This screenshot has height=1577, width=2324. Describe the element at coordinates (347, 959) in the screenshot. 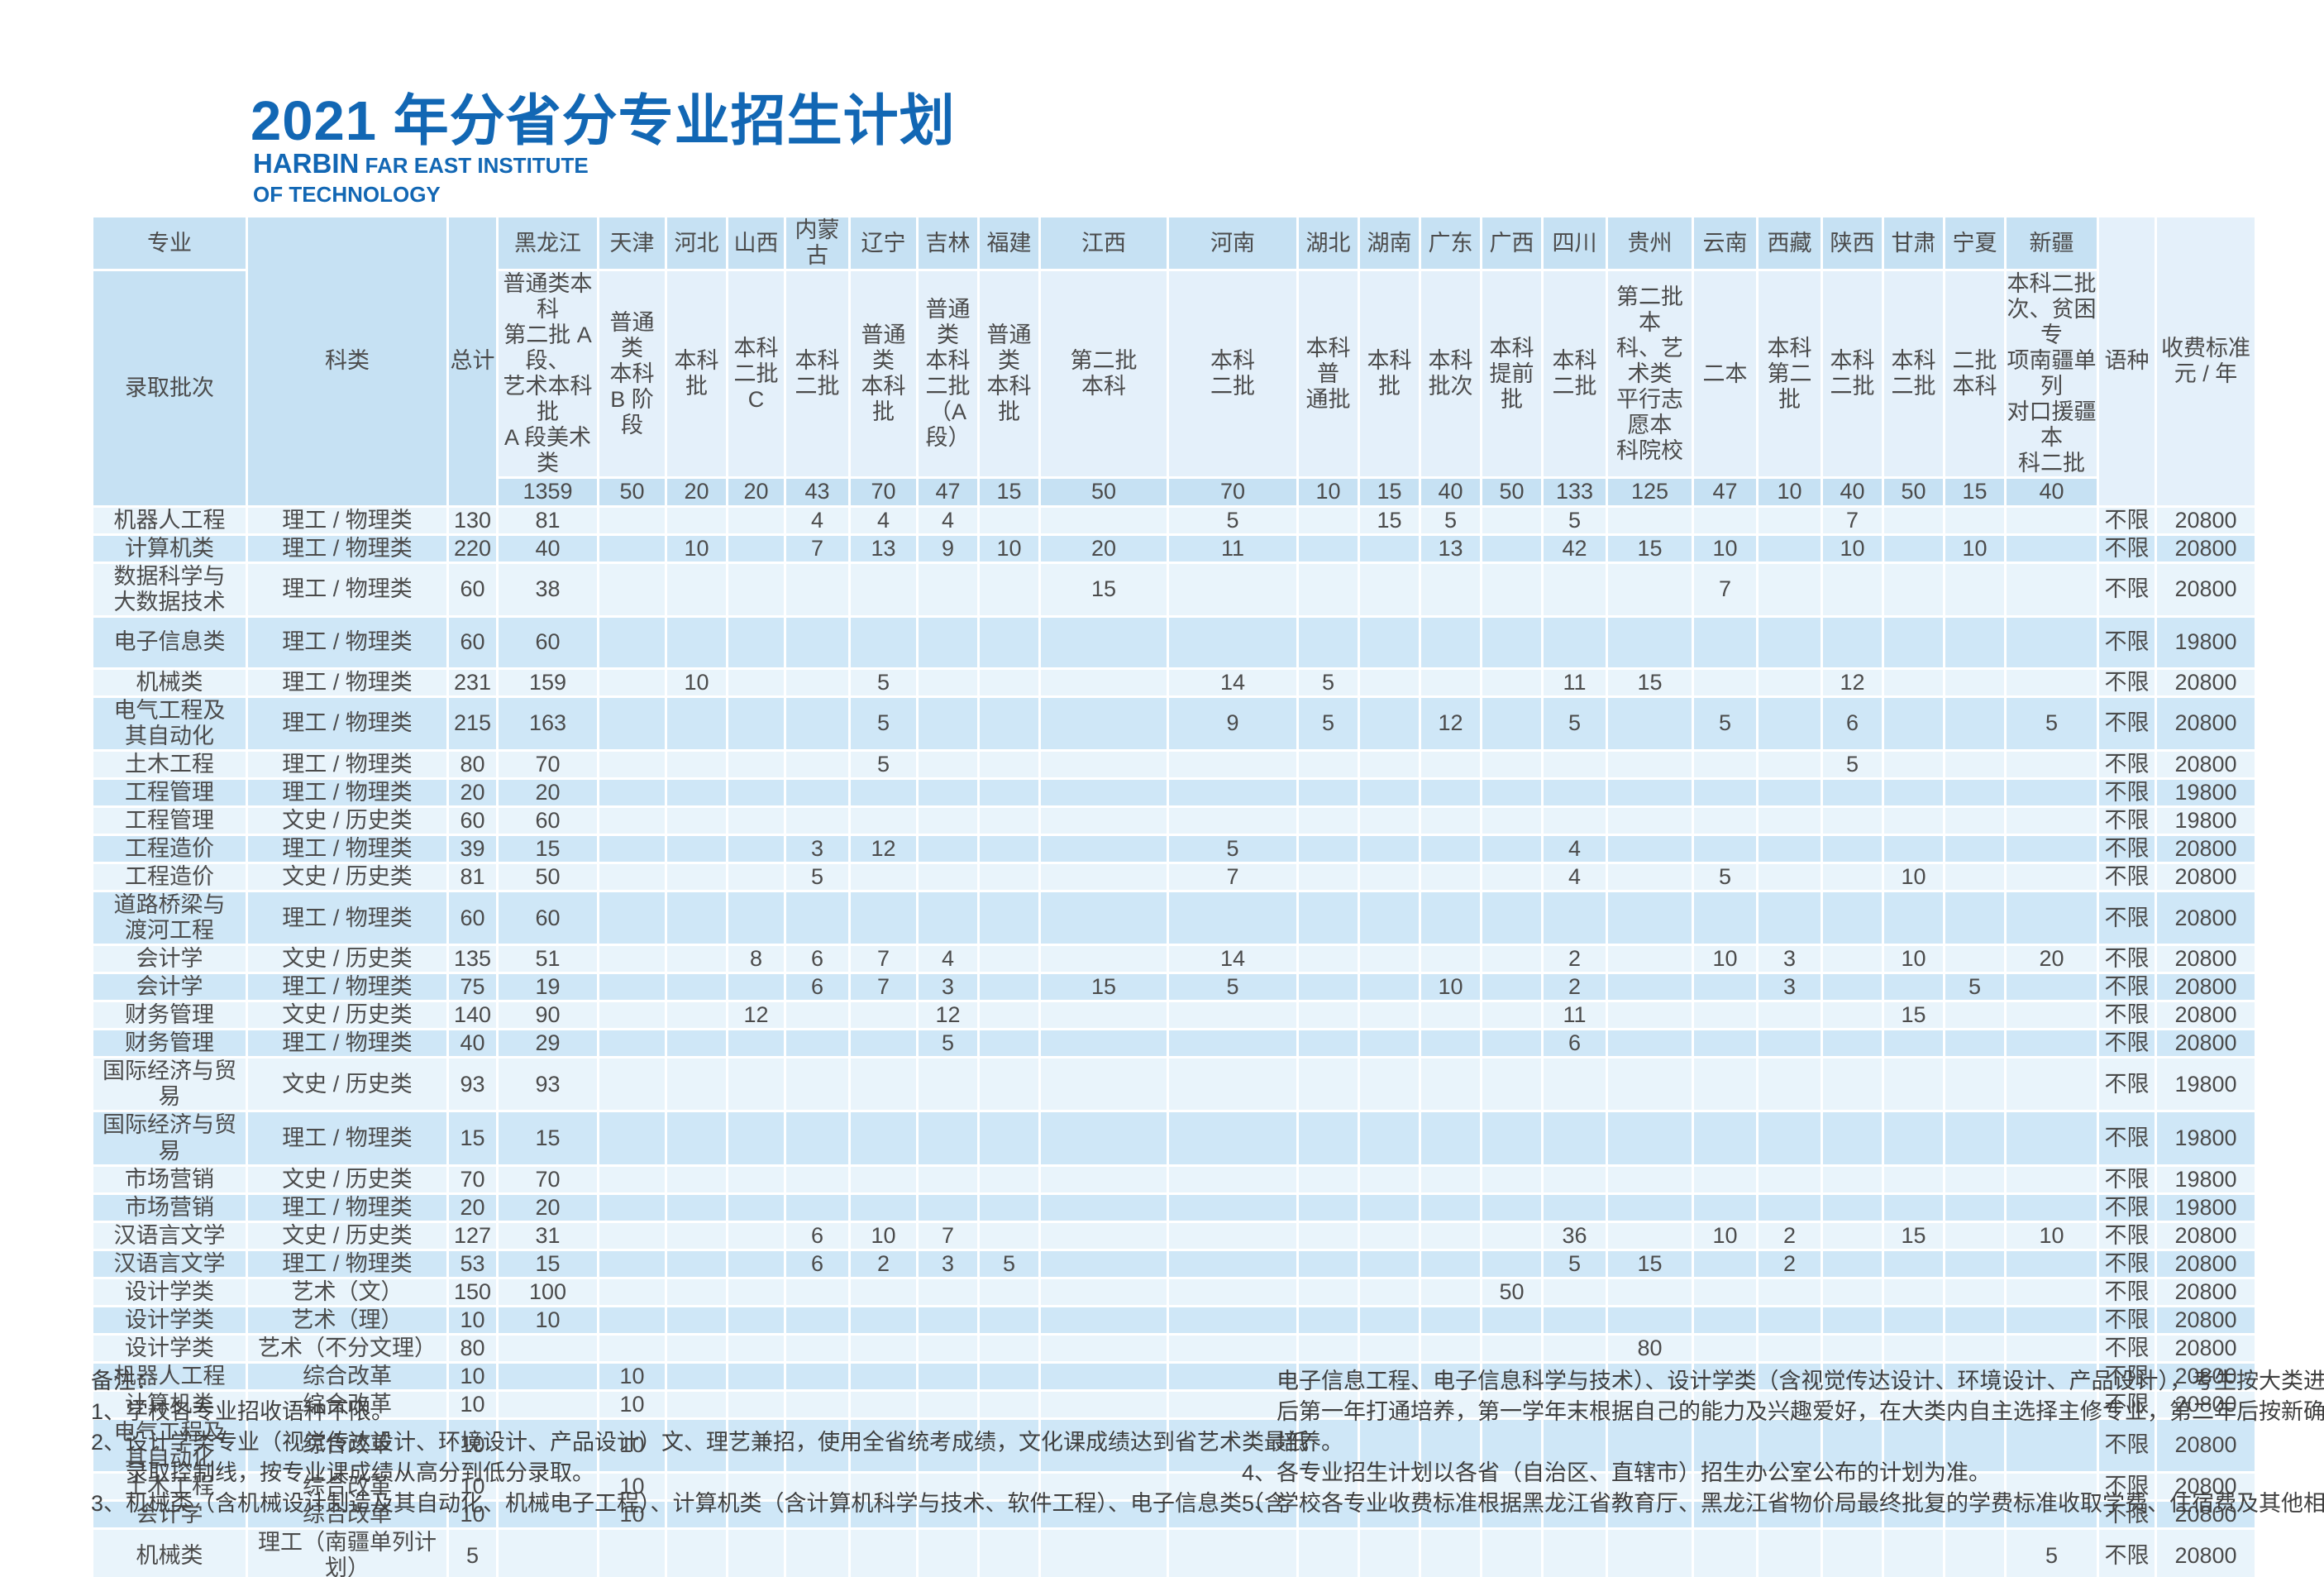

I see `row-category: 文史 / 历史类` at that location.